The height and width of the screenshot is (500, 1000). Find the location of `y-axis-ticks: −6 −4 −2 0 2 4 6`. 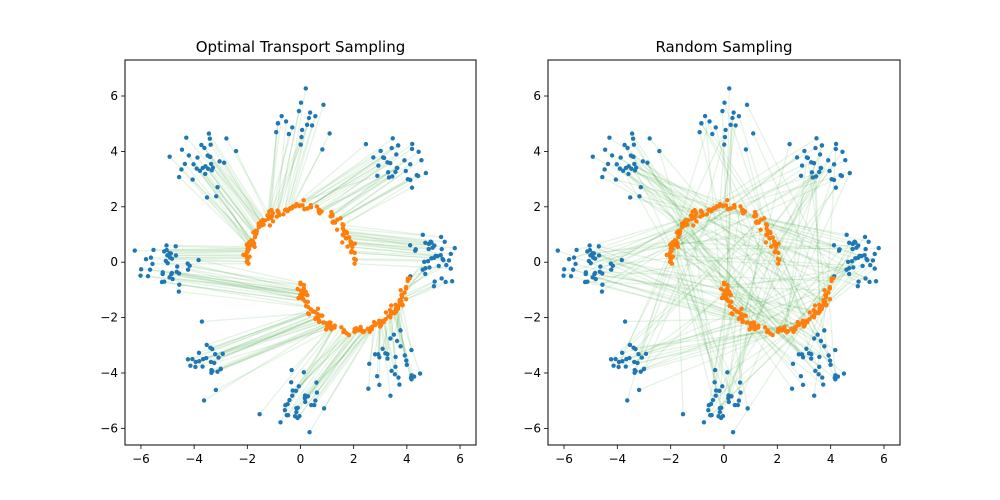

y-axis-ticks: −6 −4 −2 0 2 4 6 is located at coordinates (112, 262).